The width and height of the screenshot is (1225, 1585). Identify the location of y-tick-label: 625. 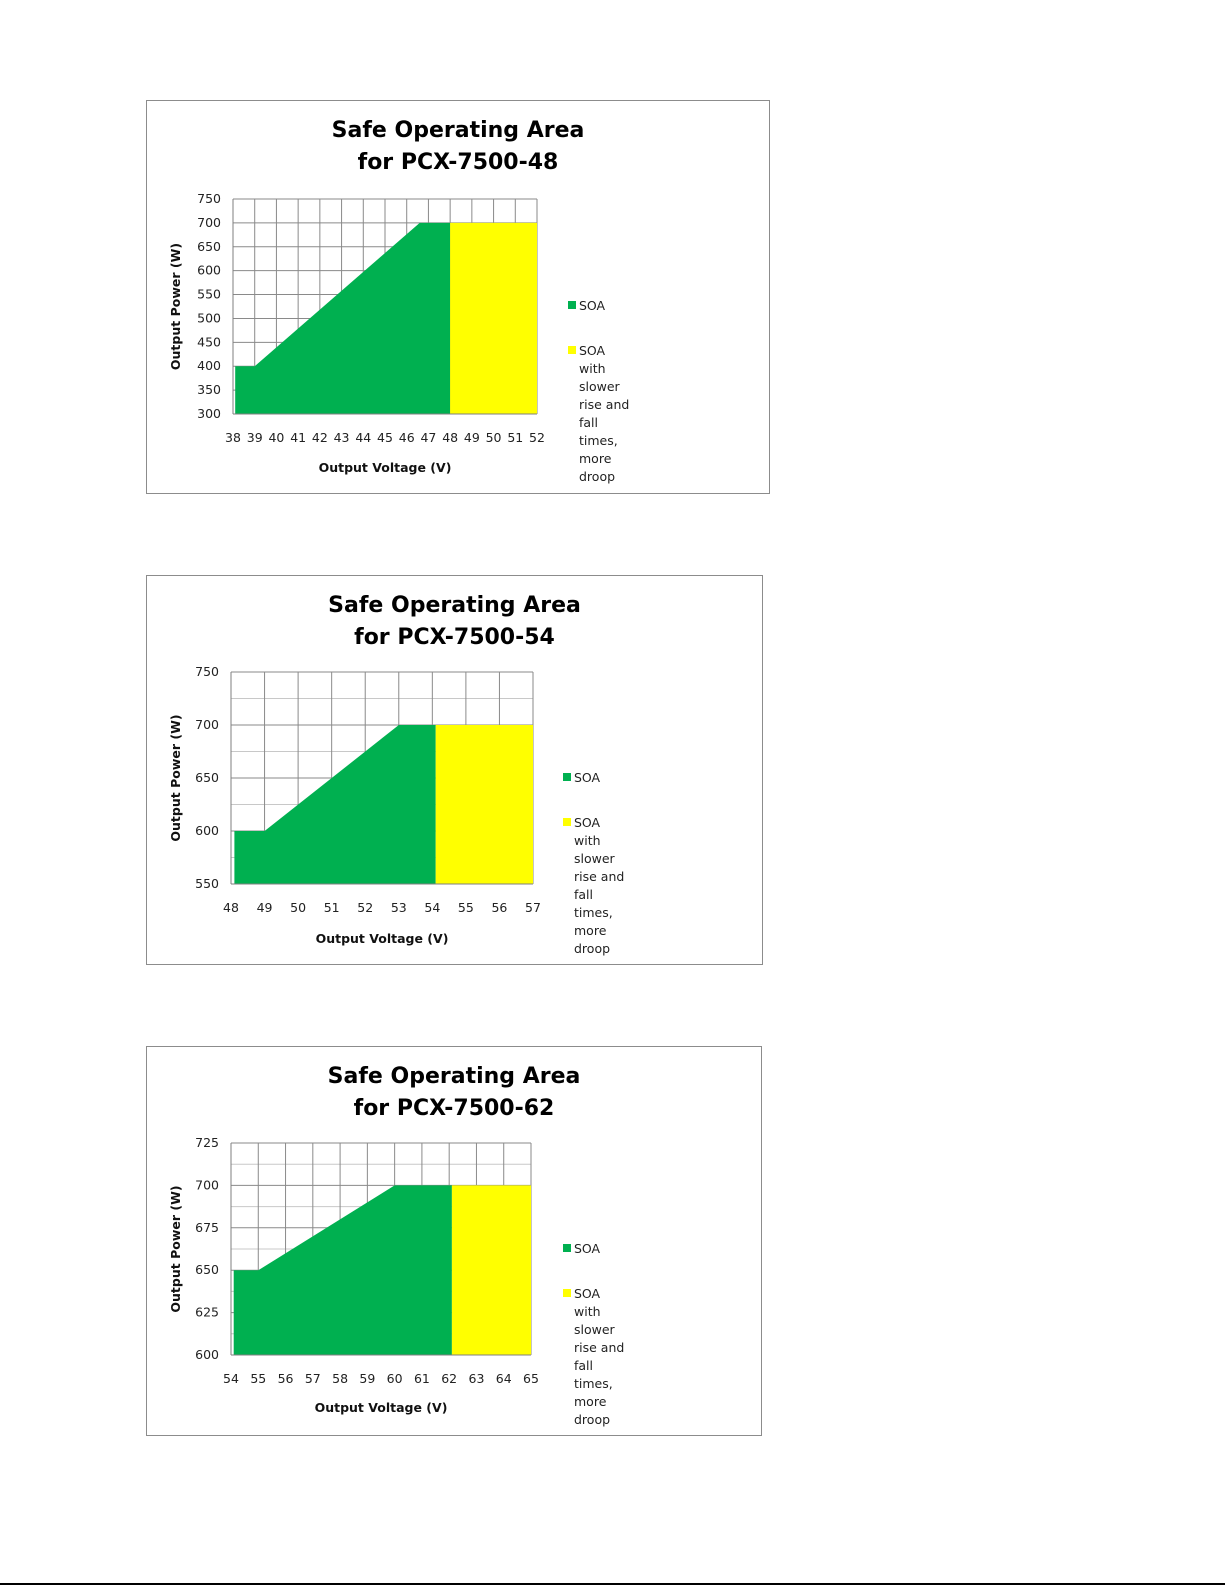
(207, 1312).